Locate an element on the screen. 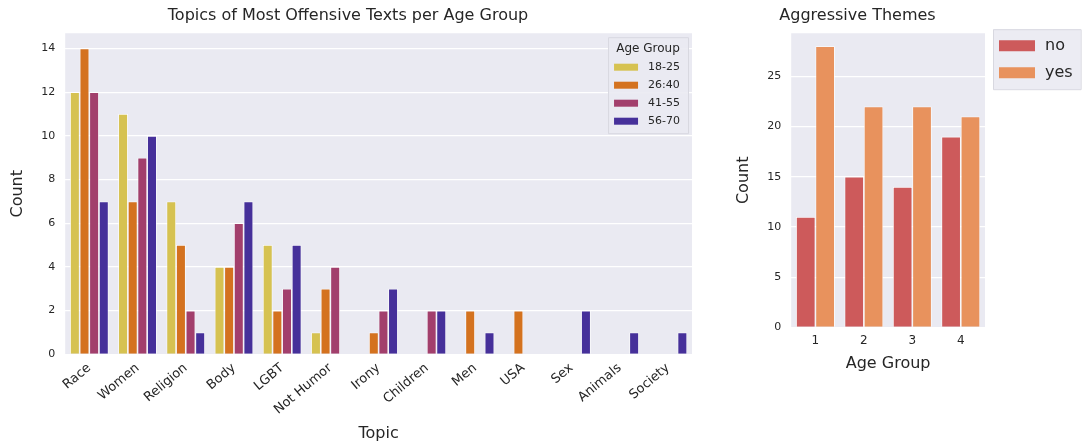 The height and width of the screenshot is (443, 1090). x-axis-title: Age Group is located at coordinates (888, 362).